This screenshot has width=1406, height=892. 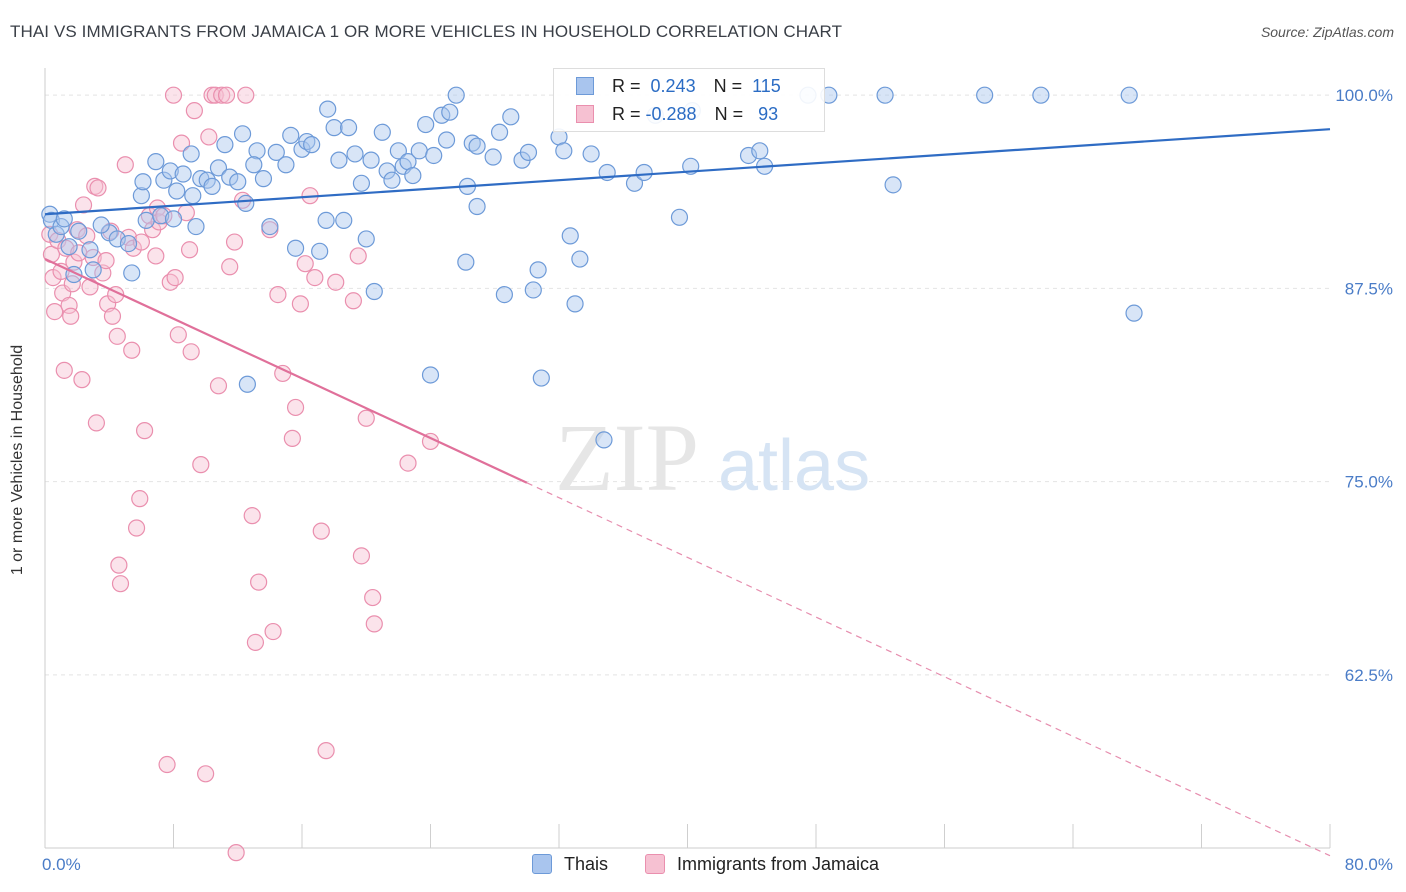 What do you see at coordinates (286, 371) in the screenshot?
I see `jamaica-trend-line` at bounding box center [286, 371].